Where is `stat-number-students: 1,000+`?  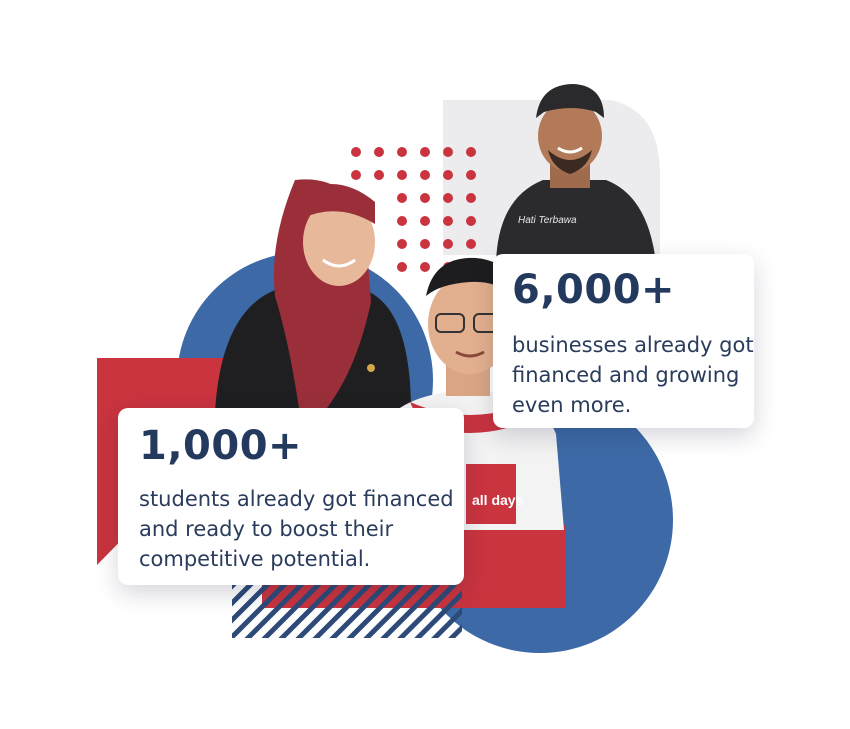
stat-number-students: 1,000+ is located at coordinates (221, 446).